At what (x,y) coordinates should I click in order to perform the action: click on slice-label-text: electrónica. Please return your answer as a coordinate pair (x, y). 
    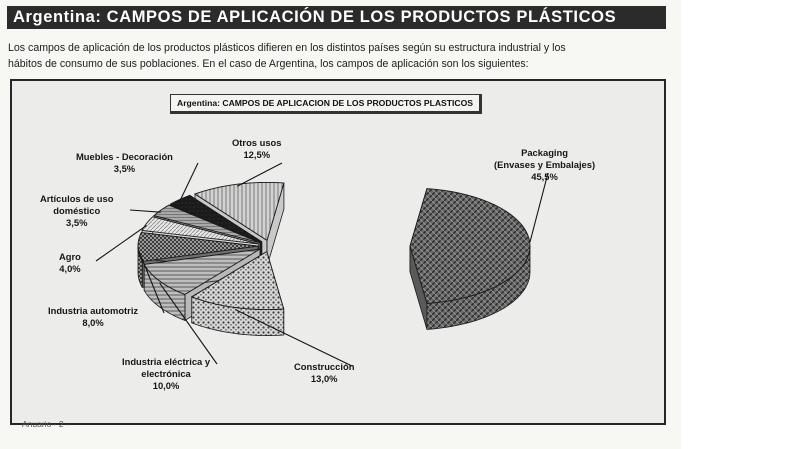
    Looking at the image, I should click on (166, 373).